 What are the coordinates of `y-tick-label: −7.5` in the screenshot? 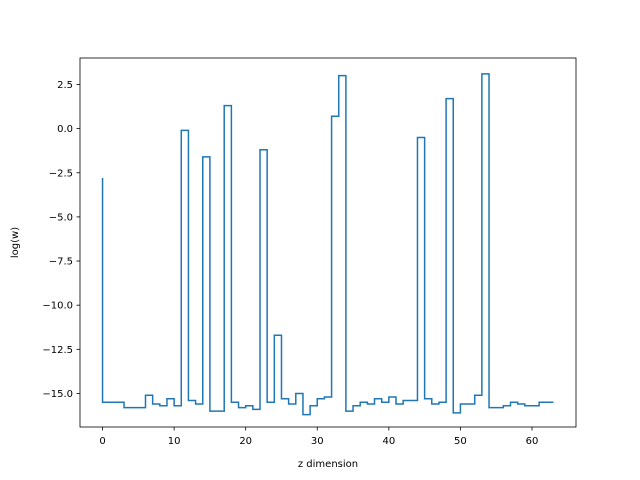 It's located at (61, 262).